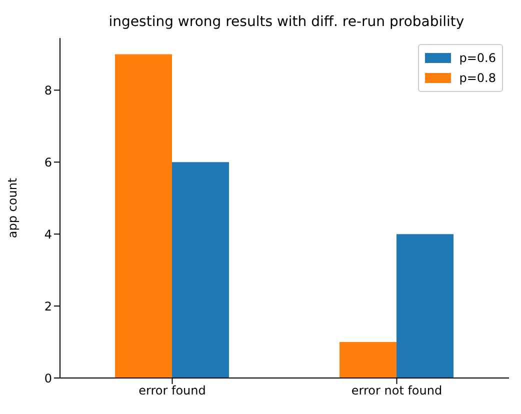 The height and width of the screenshot is (414, 521). What do you see at coordinates (286, 22) in the screenshot?
I see `chart-title: ingesting wrong results with diff. re-run probability` at bounding box center [286, 22].